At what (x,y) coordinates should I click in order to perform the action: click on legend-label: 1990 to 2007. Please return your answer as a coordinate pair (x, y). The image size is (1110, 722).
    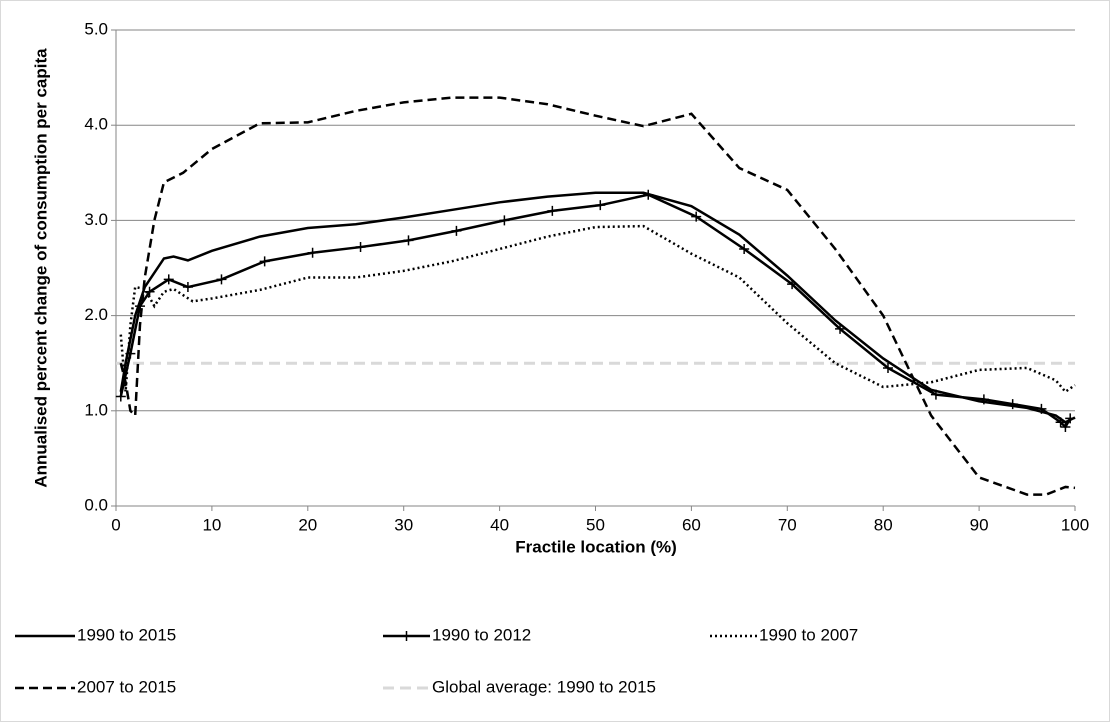
    Looking at the image, I should click on (808, 634).